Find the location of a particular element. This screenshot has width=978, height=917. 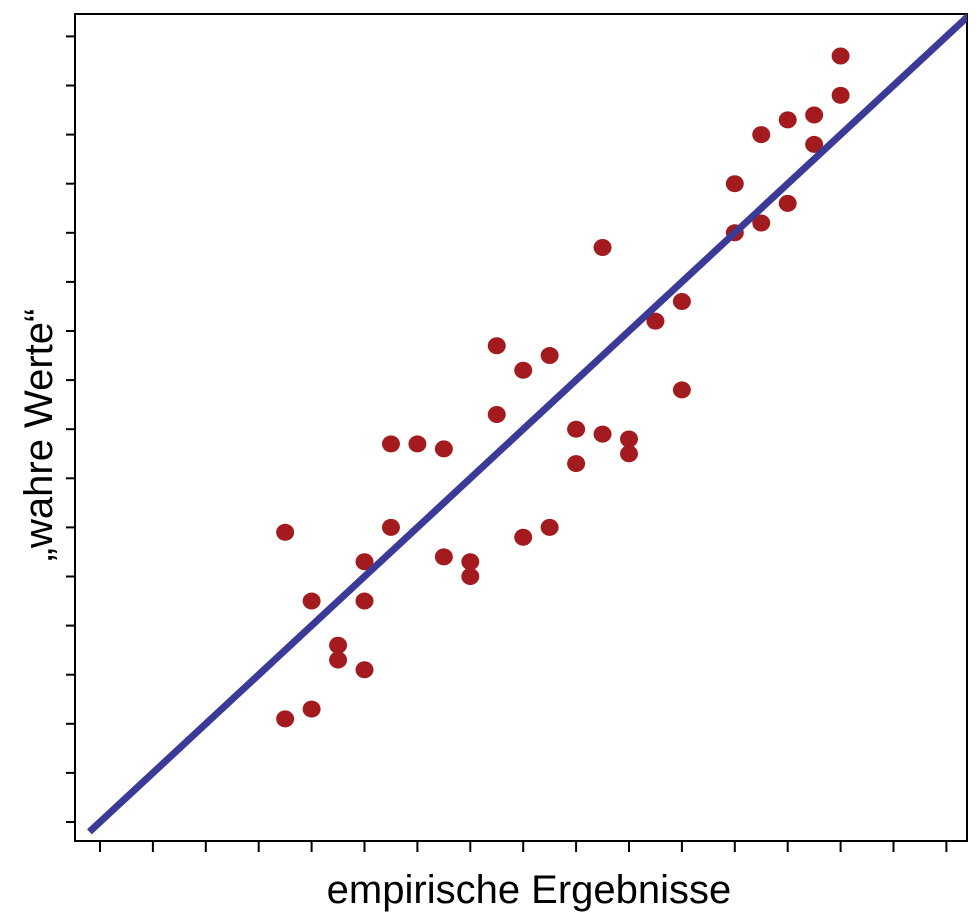

y-axis-ticks is located at coordinates (70, 429).